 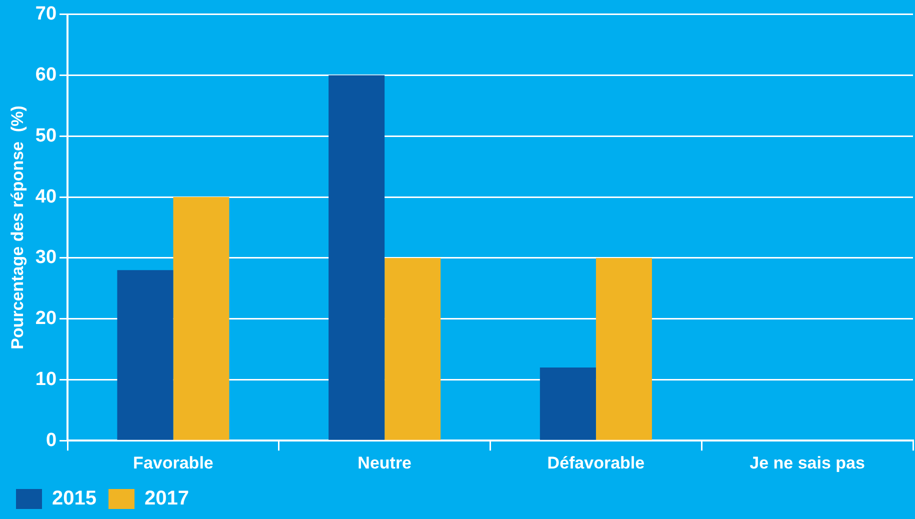 What do you see at coordinates (46, 257) in the screenshot?
I see `y-tick-label: 30` at bounding box center [46, 257].